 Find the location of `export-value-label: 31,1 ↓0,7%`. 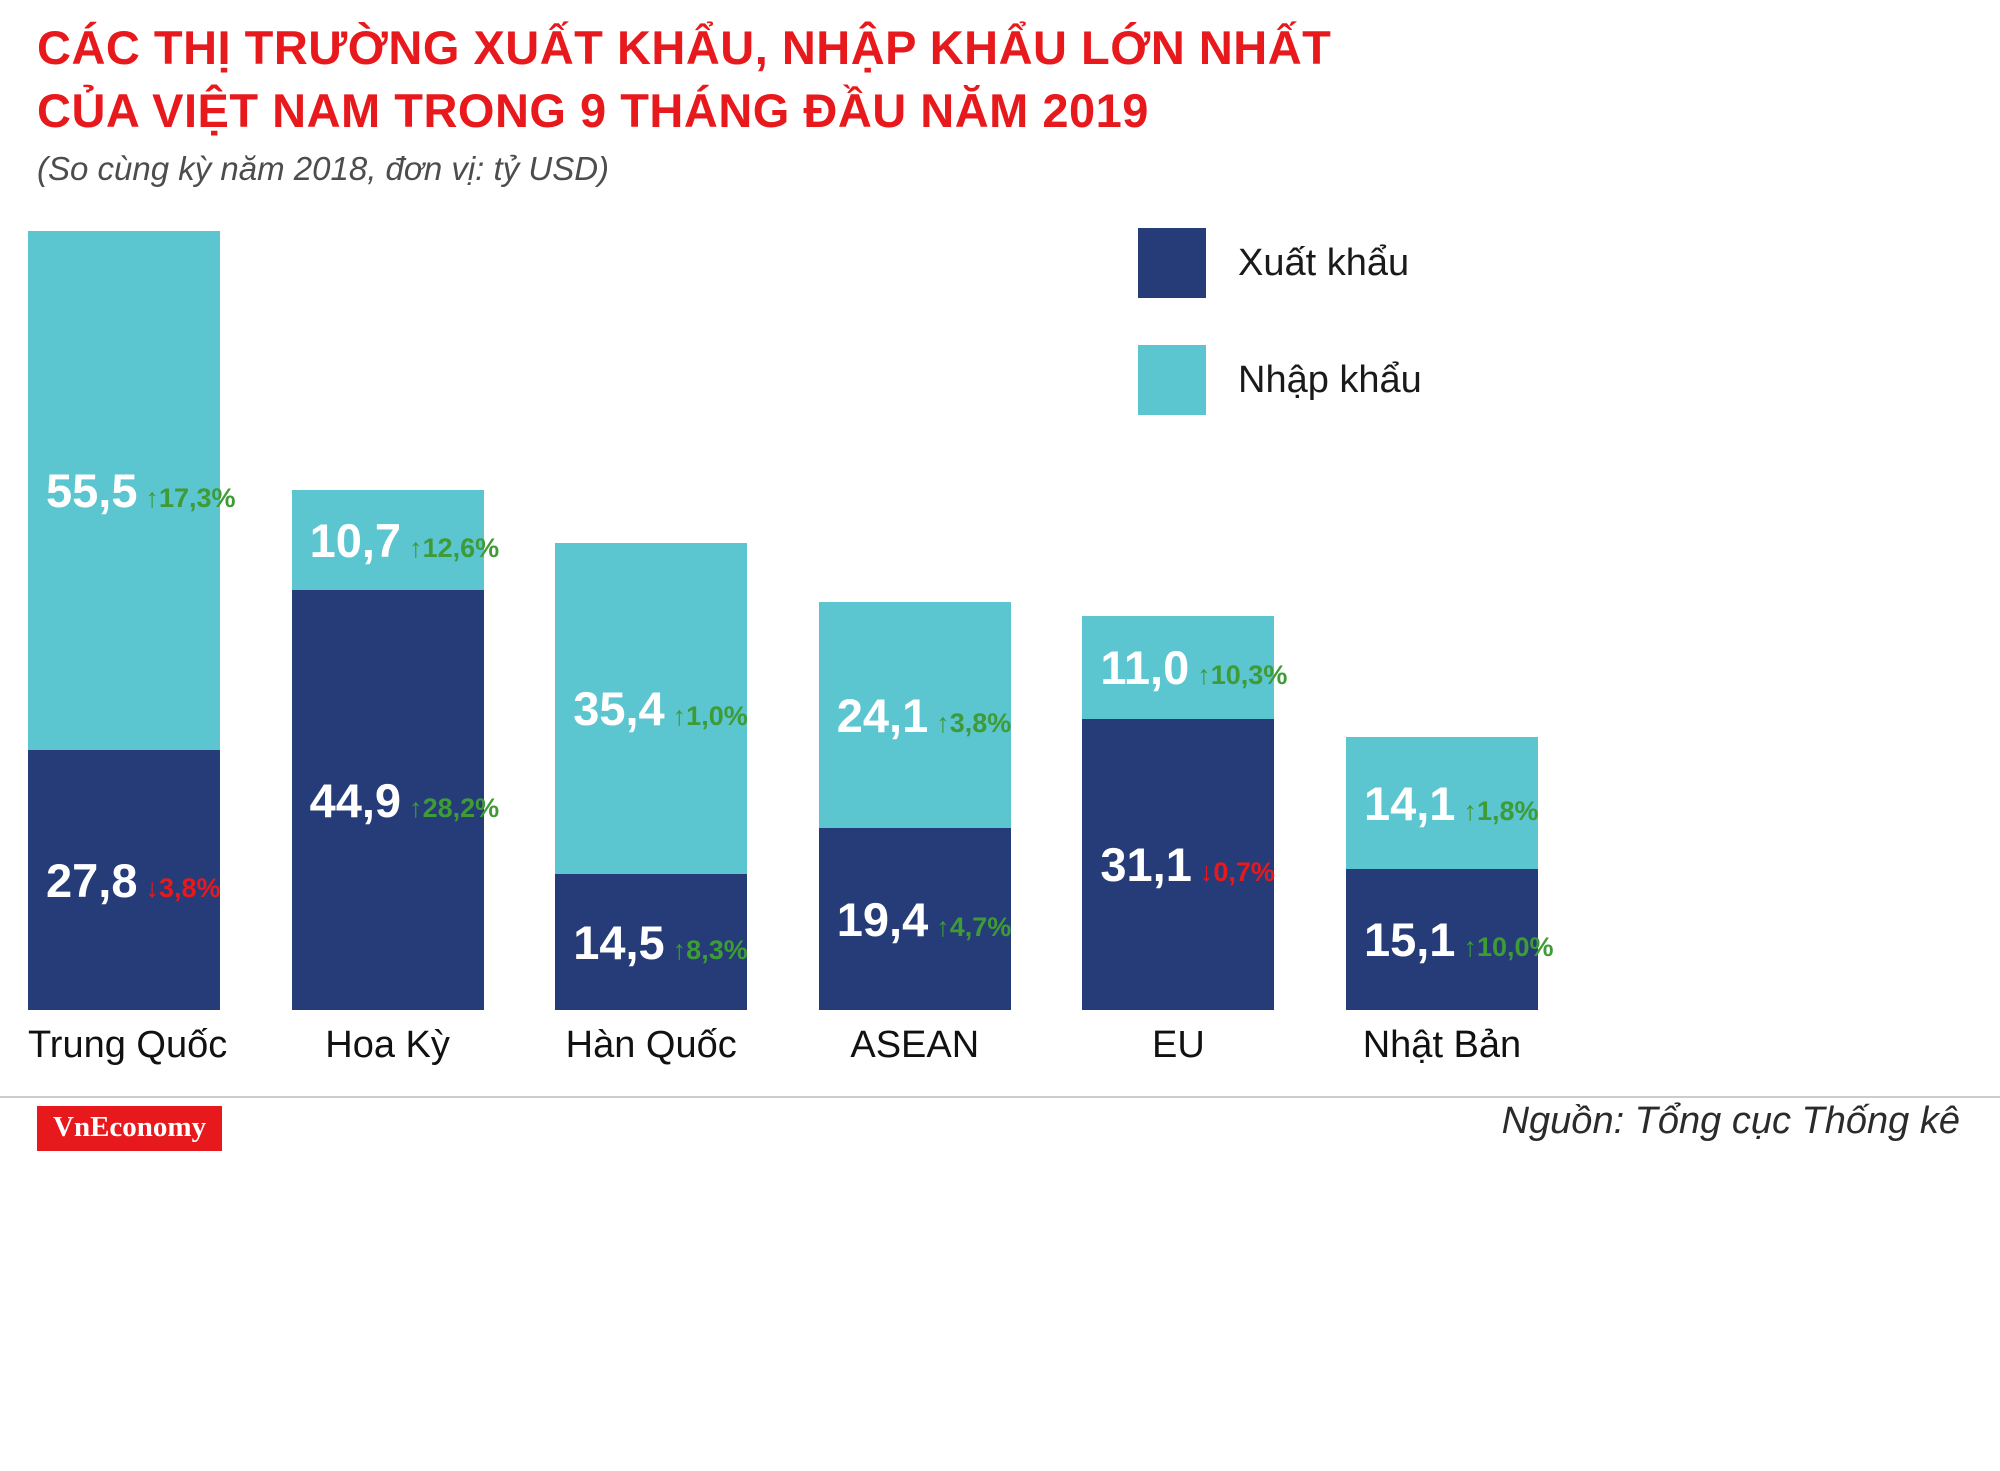

export-value-label: 31,1 ↓0,7% is located at coordinates (1178, 864).